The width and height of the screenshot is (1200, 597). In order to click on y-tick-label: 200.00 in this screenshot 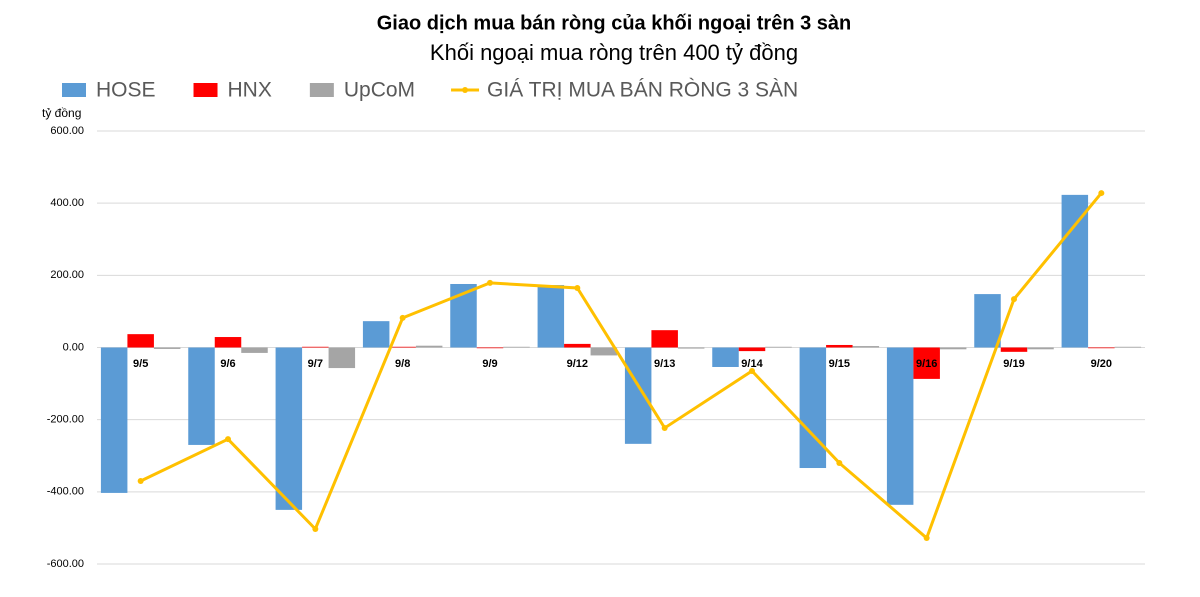, I will do `click(67, 275)`.